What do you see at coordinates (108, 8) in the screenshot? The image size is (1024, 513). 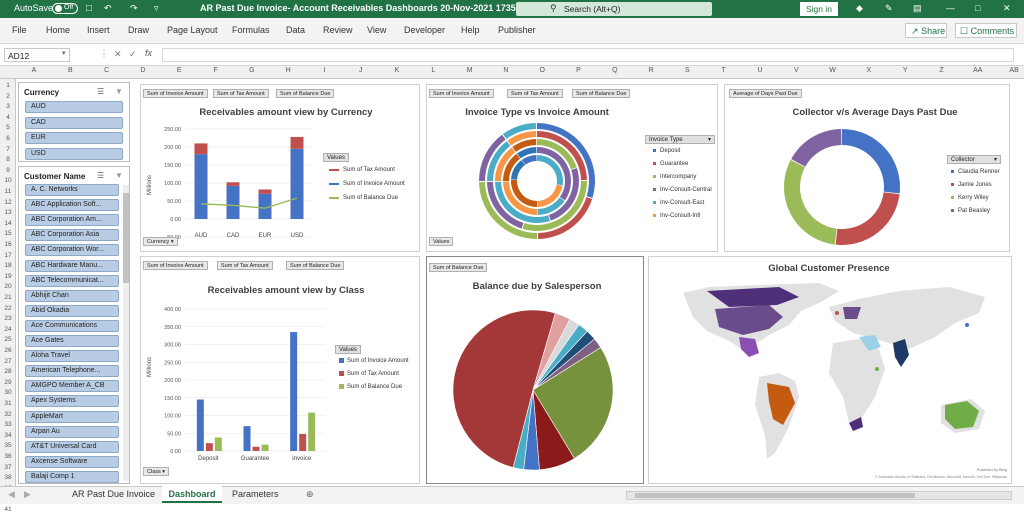 I see `undo-icon: ↶` at bounding box center [108, 8].